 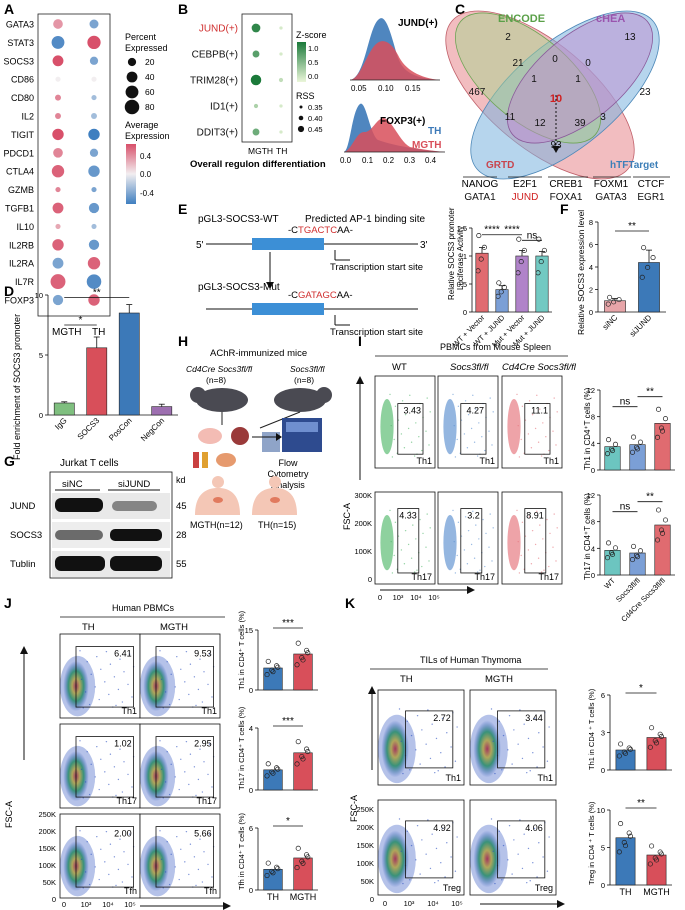 What do you see at coordinates (126, 801) in the screenshot?
I see `flow-gate-label: Th17` at bounding box center [126, 801].